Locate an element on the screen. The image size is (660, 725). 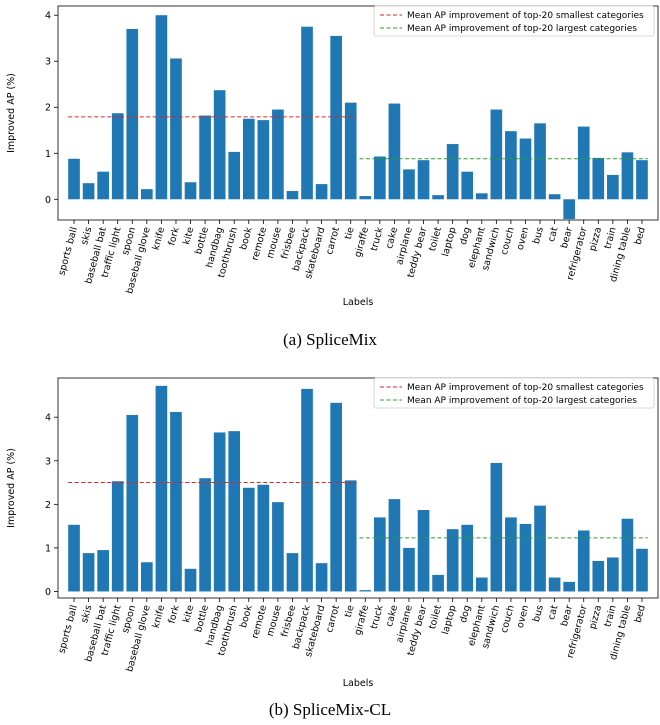
bar-baseball-glove is located at coordinates (147, 577).